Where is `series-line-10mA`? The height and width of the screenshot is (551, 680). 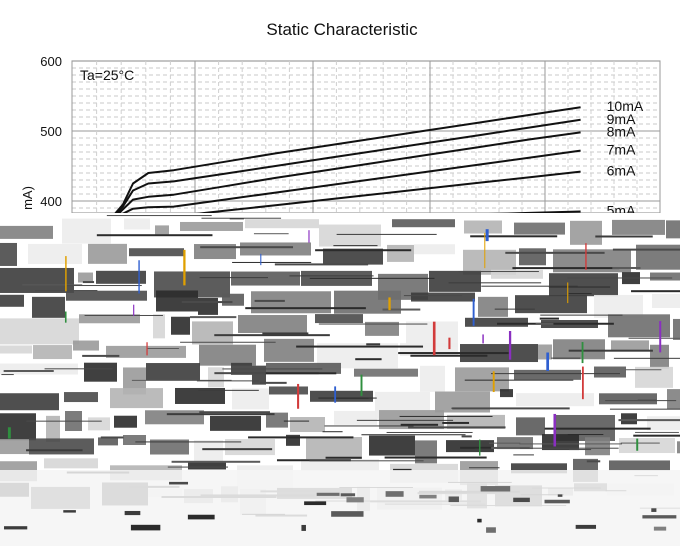
series-line-10mA is located at coordinates (346, 162).